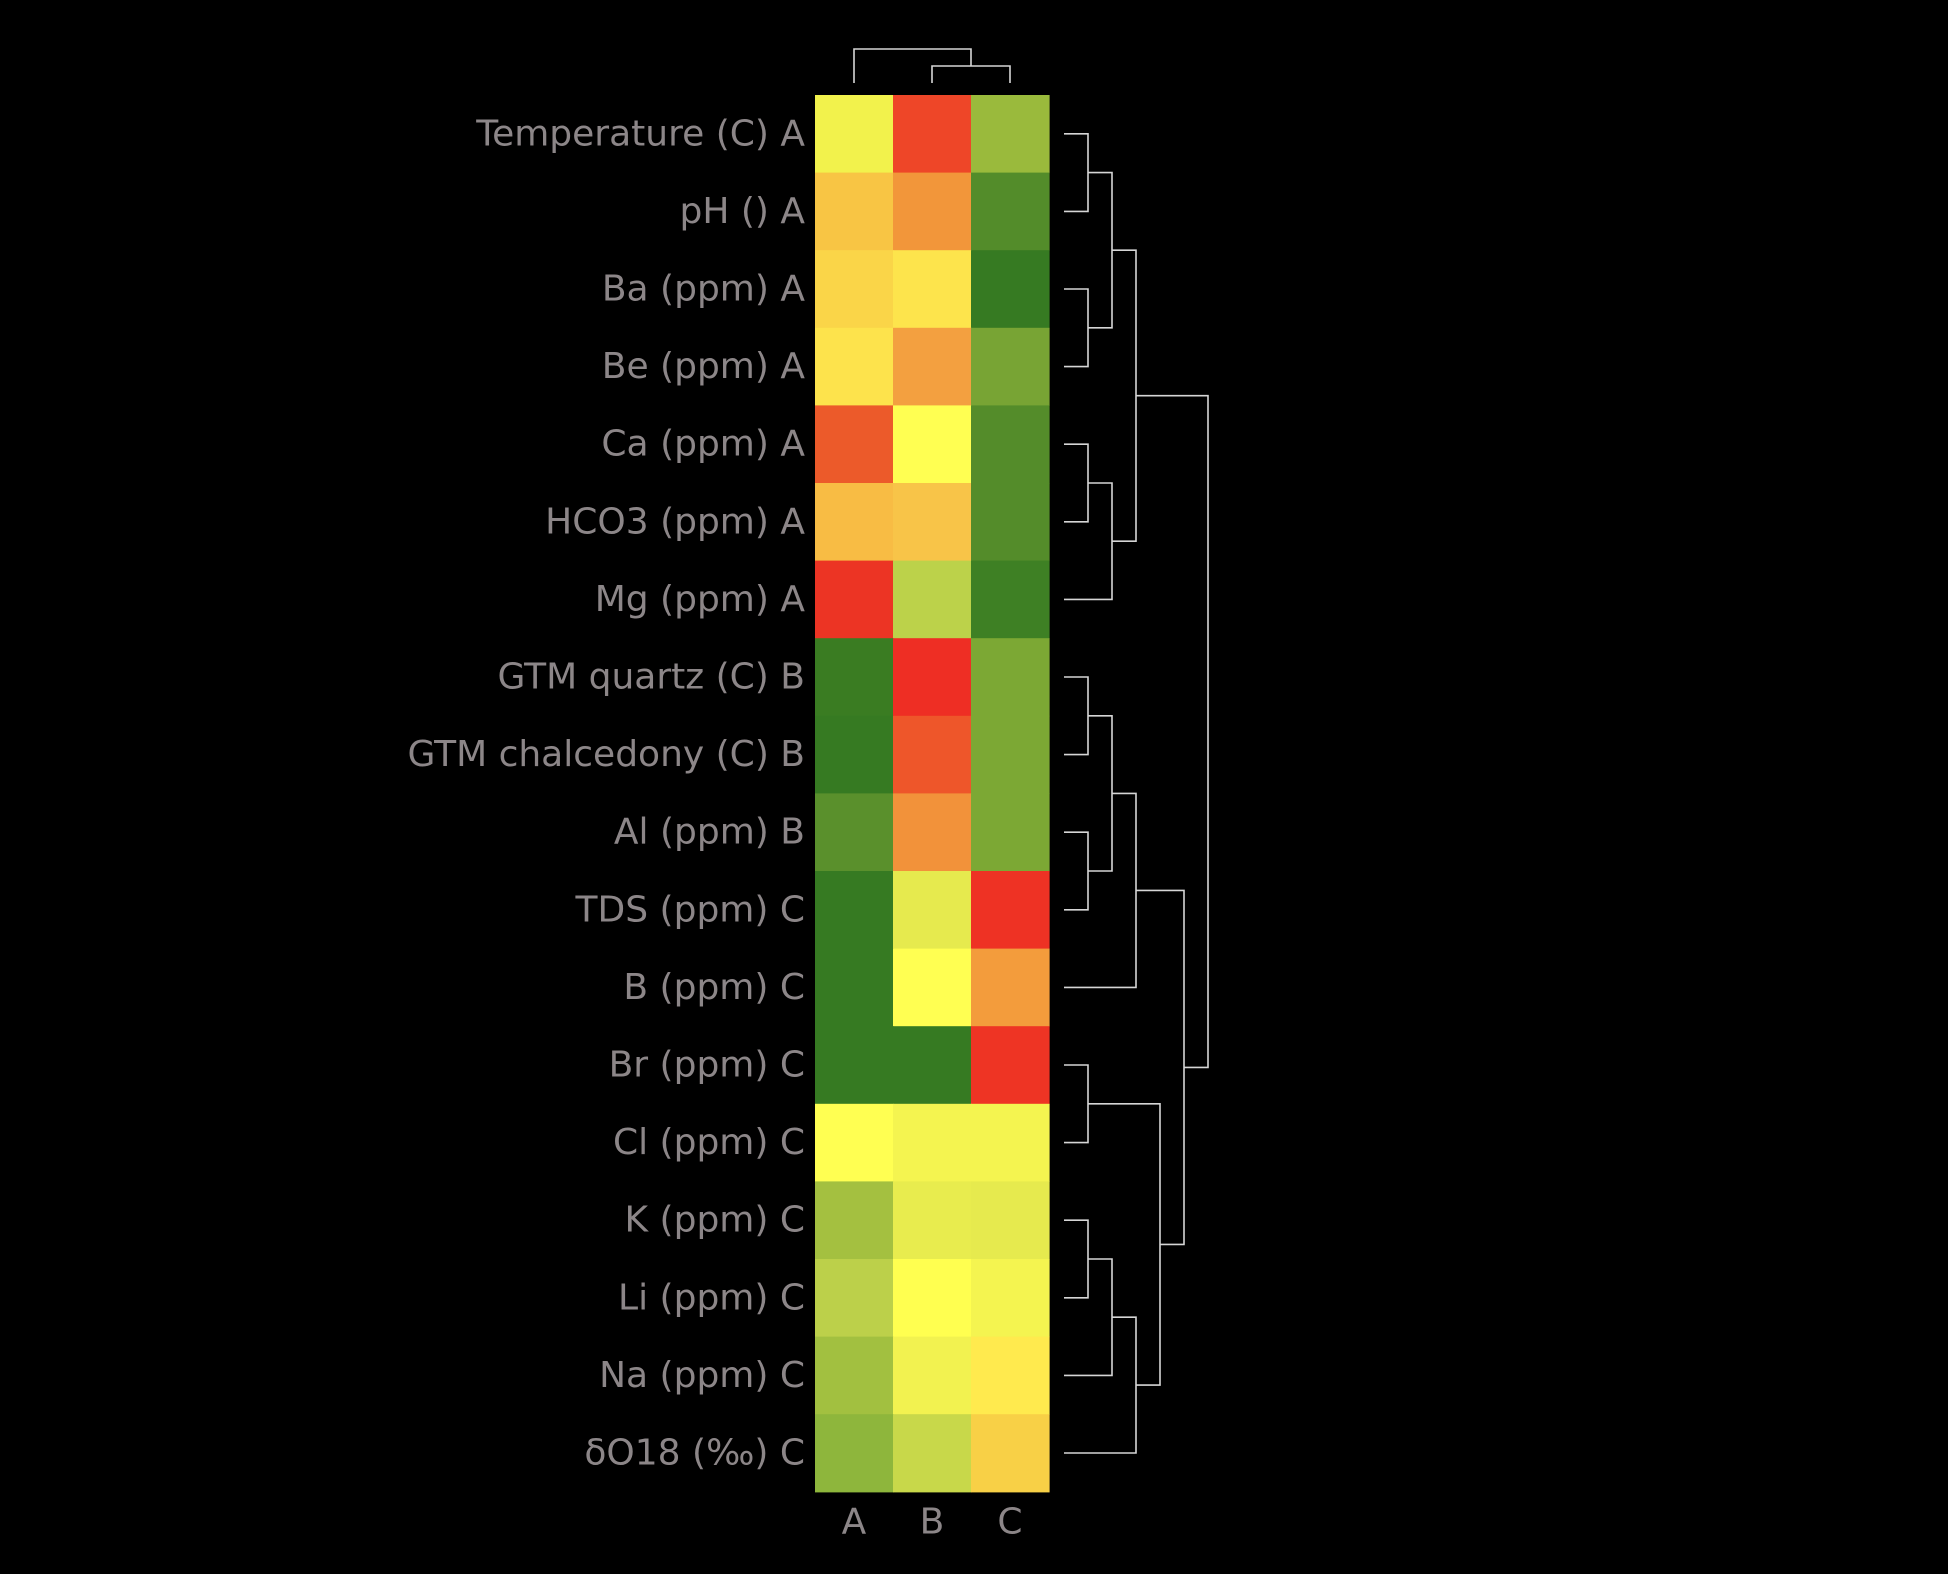  I want to click on row-label: GTM chalcedony (C) B, so click(606, 754).